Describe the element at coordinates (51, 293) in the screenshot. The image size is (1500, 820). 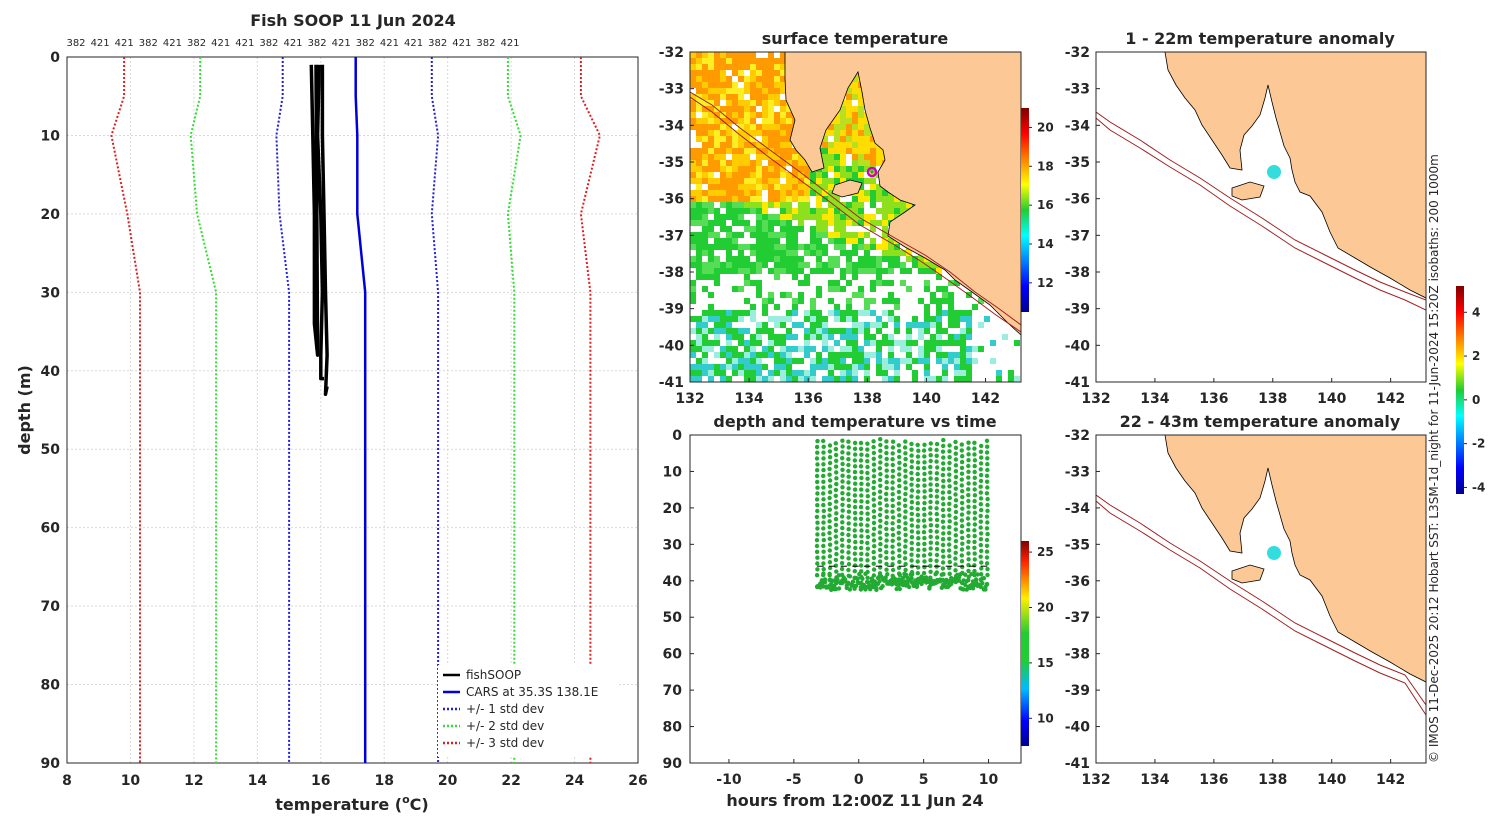
I see `profile-y-tick-label: 30` at that location.